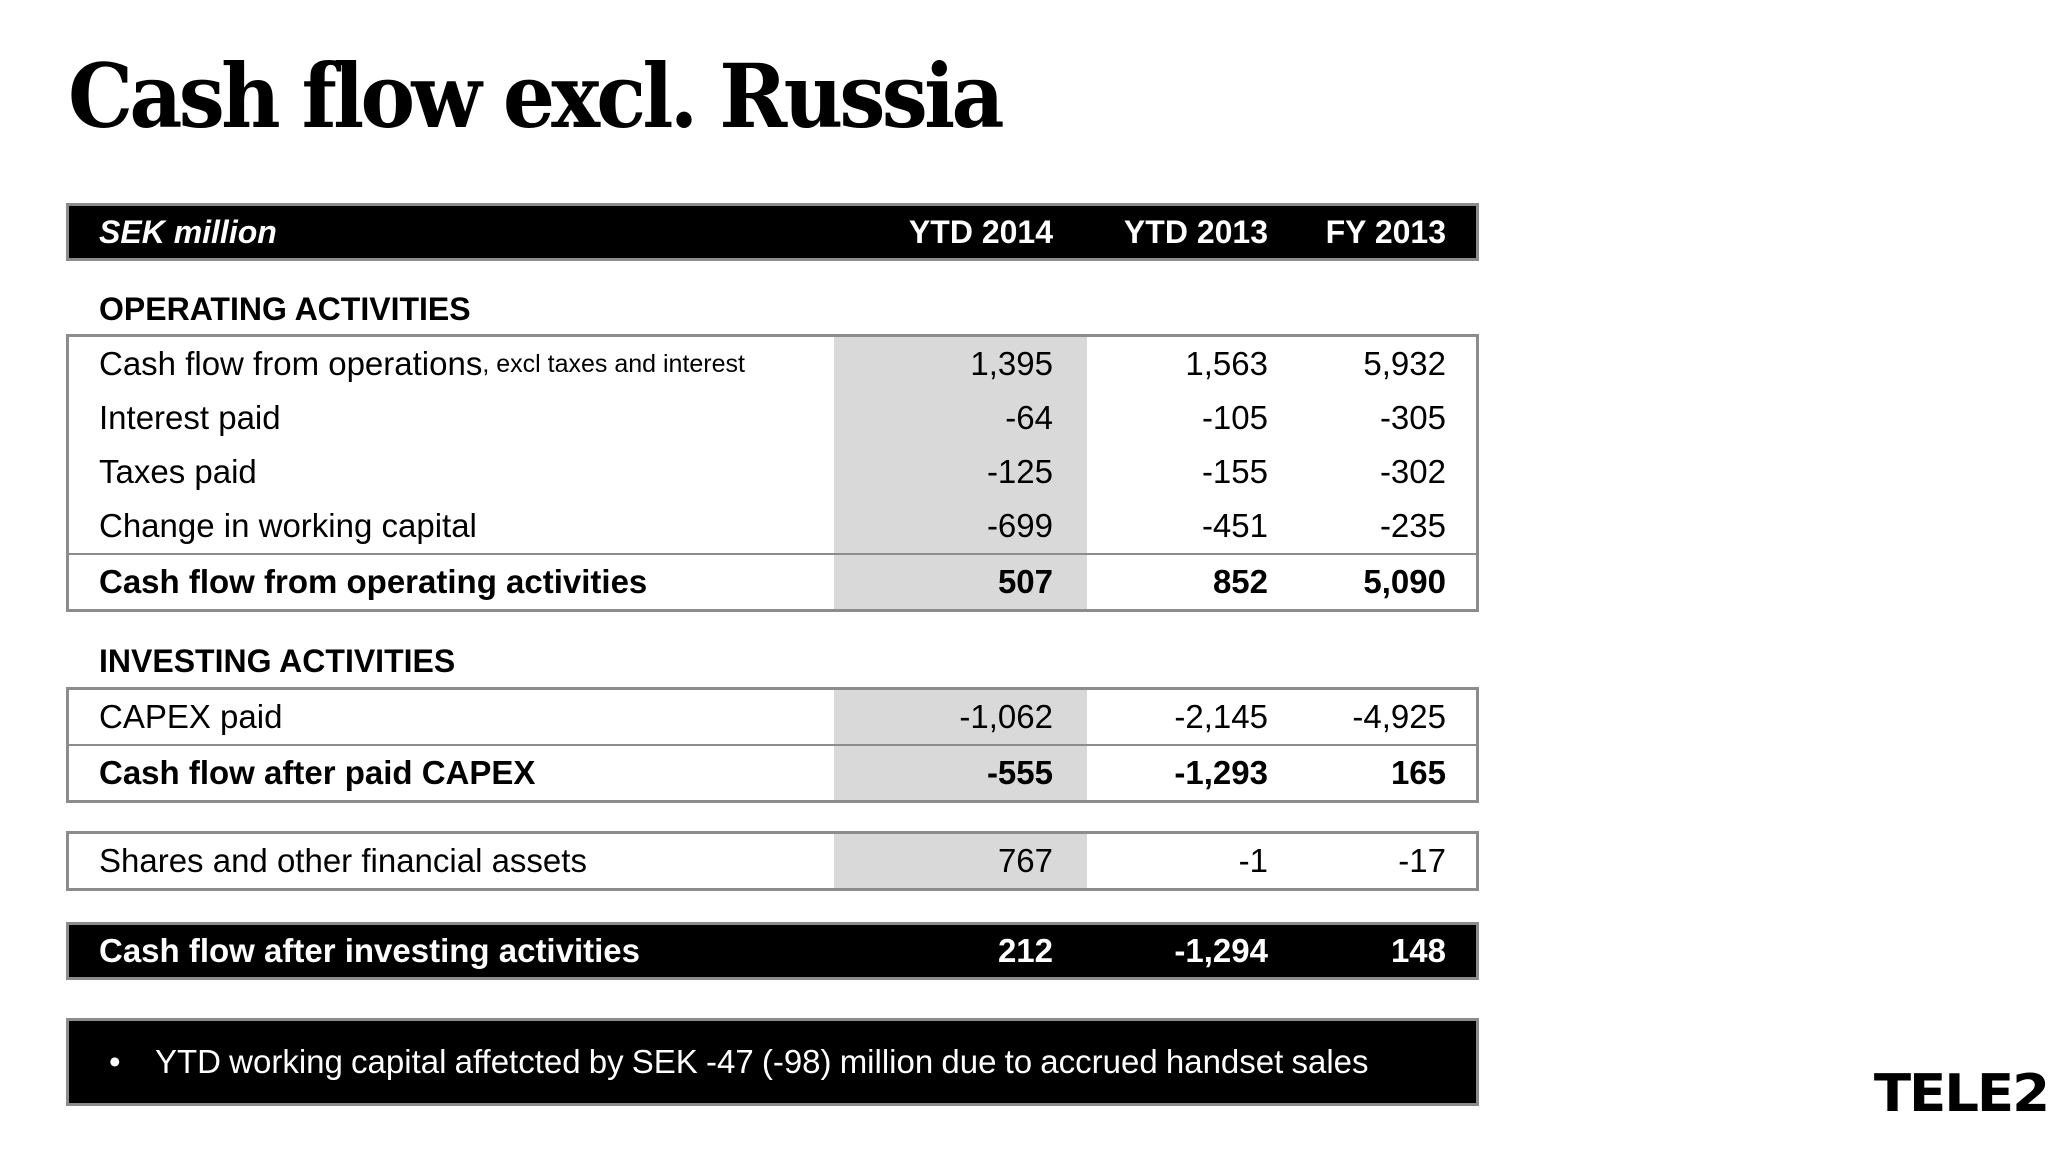 Image resolution: width=2048 pixels, height=1152 pixels. Describe the element at coordinates (343, 860) in the screenshot. I see `row-label: Shares and other financial assets` at that location.